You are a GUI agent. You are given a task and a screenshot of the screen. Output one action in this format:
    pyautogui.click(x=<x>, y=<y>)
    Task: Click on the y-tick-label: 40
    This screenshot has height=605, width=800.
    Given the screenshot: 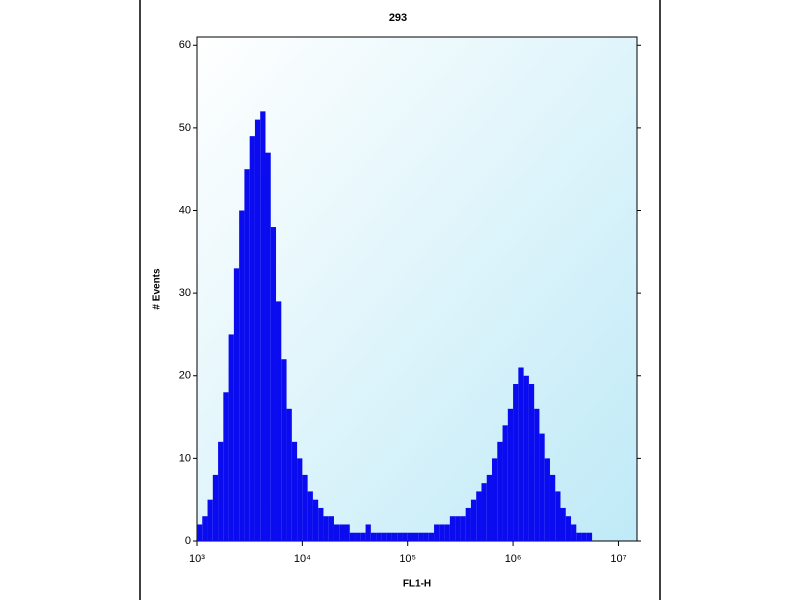 What is the action you would take?
    pyautogui.click(x=185, y=210)
    